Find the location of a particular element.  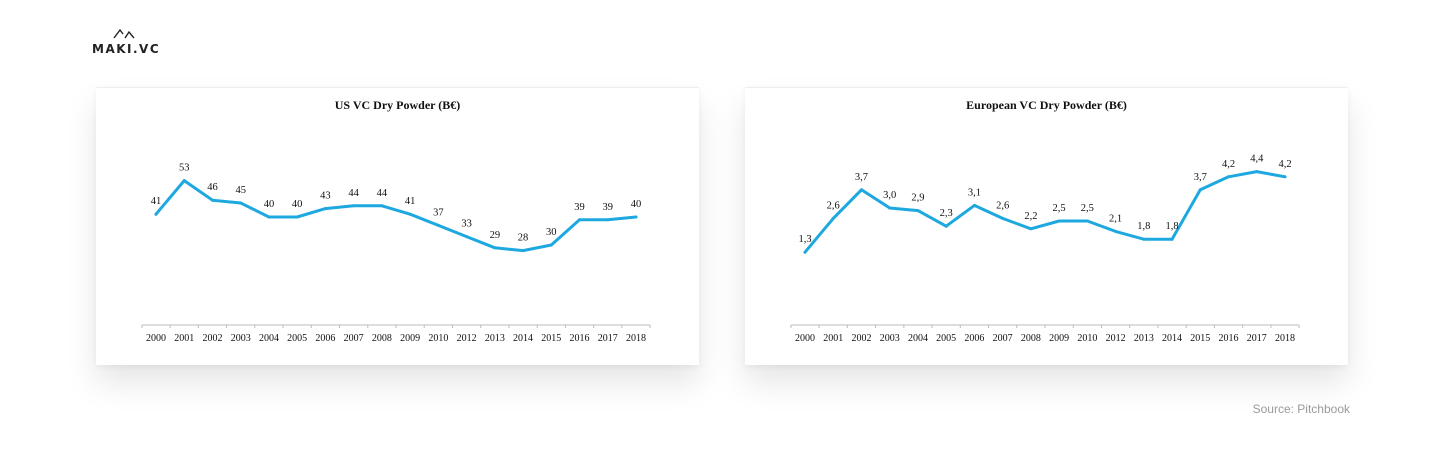

x-tick-label: 2014 is located at coordinates (1172, 338).